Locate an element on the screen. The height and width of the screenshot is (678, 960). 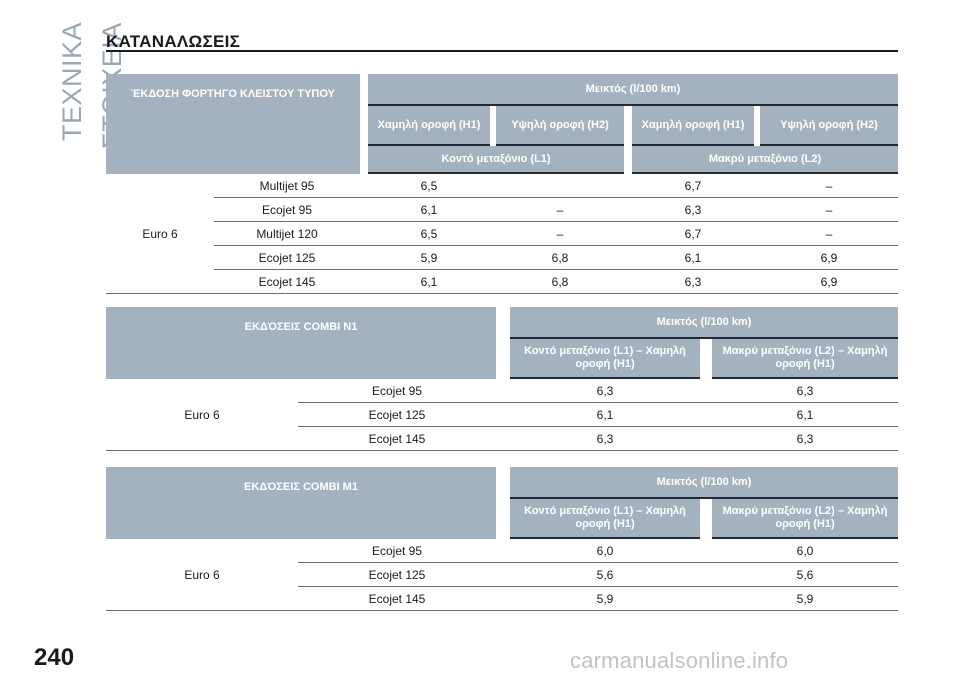
table2-mixed-header: Μεικτός (l/100 km) is located at coordinates (704, 323).